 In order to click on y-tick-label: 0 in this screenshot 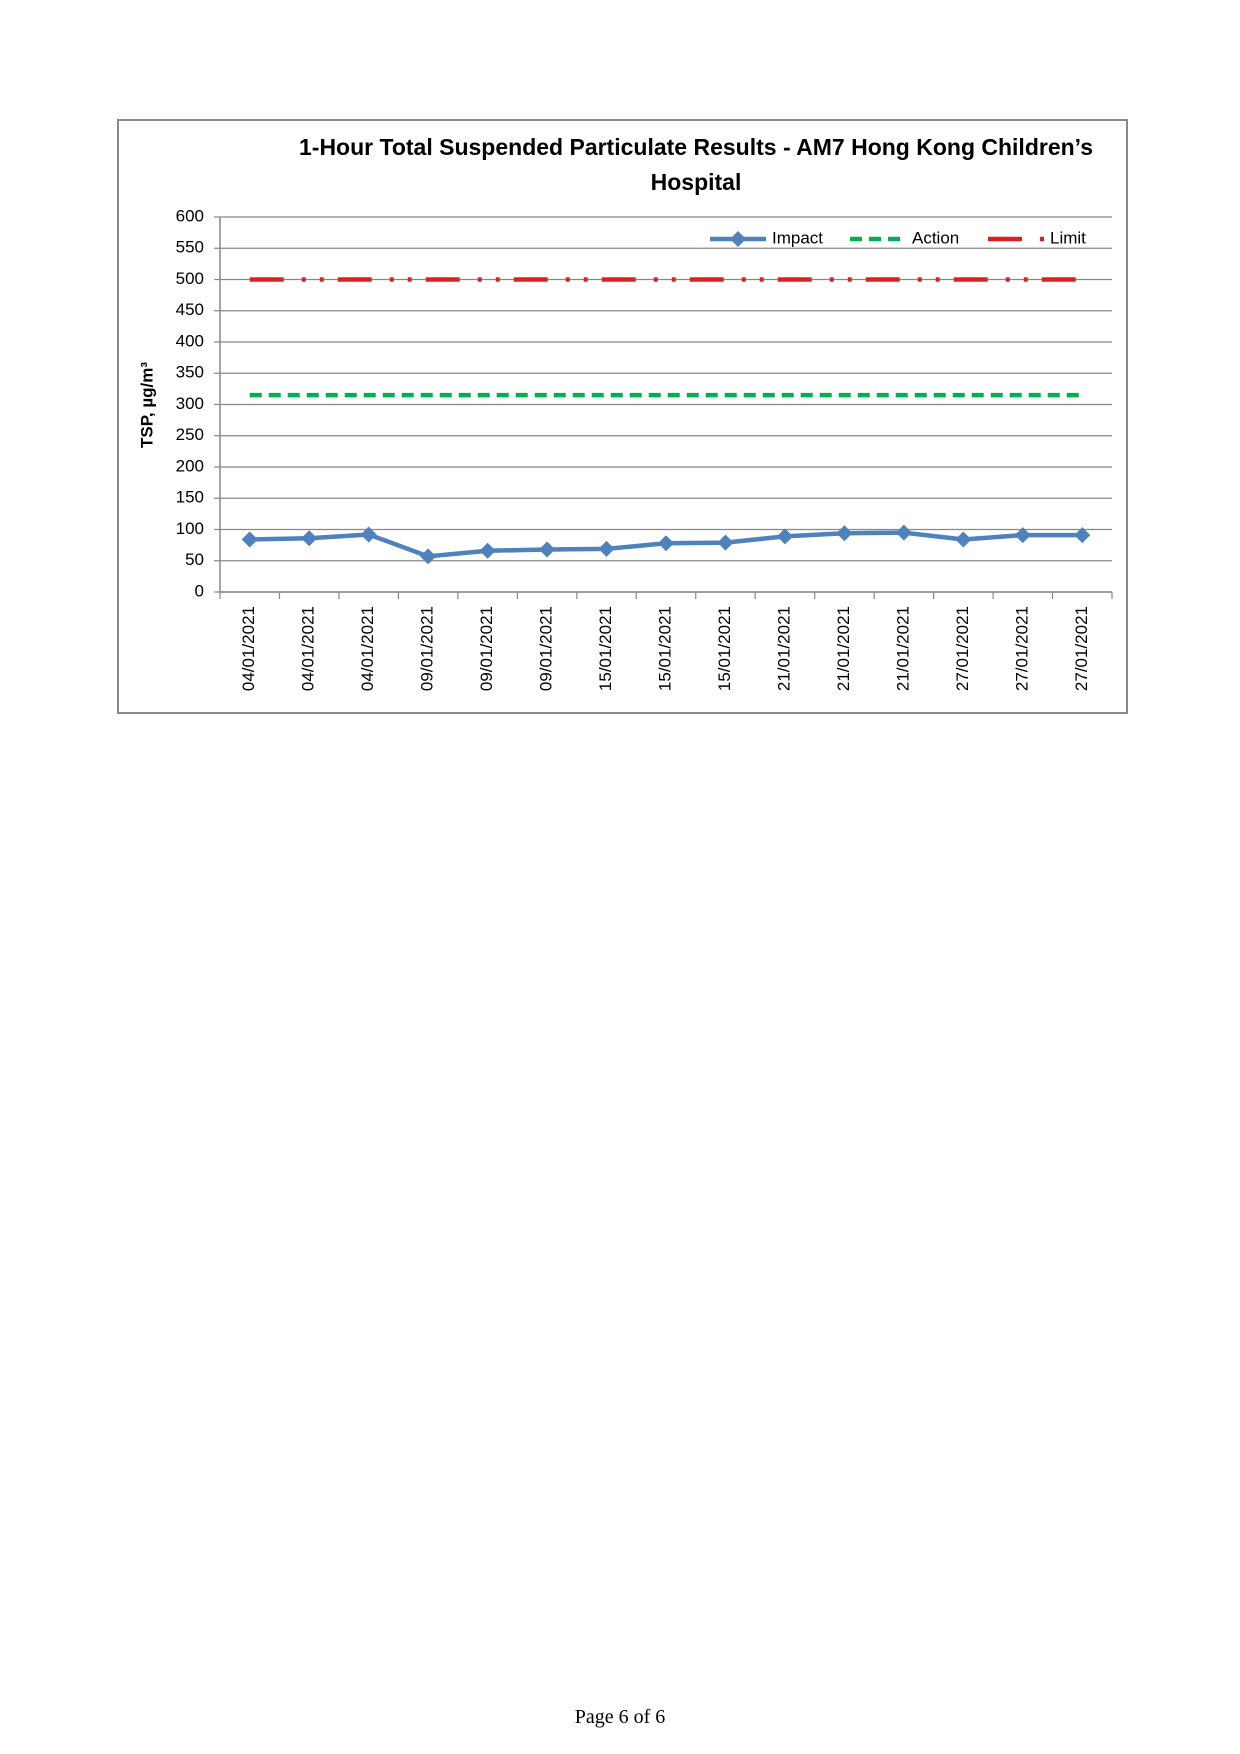, I will do `click(199, 590)`.